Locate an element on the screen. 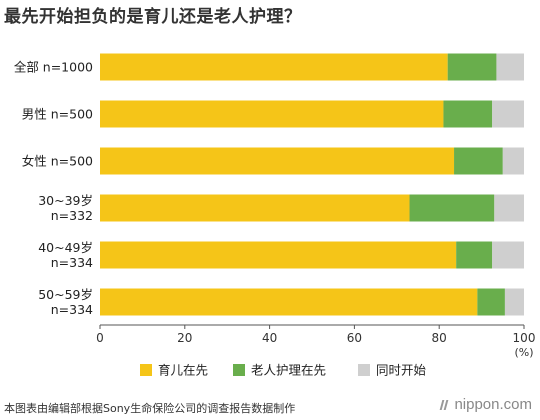 This screenshot has height=420, width=540. category-label: 男性 n=500 is located at coordinates (57, 114).